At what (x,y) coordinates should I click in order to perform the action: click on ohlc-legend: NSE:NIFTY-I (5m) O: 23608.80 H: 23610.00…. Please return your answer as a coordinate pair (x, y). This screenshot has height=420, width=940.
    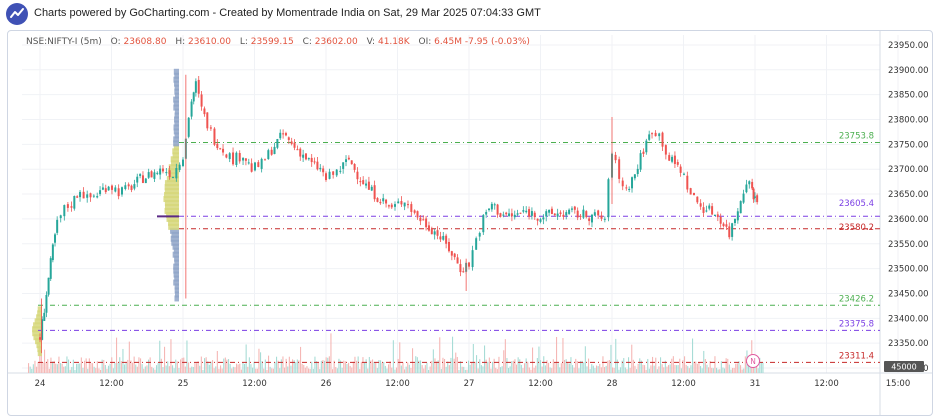
    Looking at the image, I should click on (278, 42).